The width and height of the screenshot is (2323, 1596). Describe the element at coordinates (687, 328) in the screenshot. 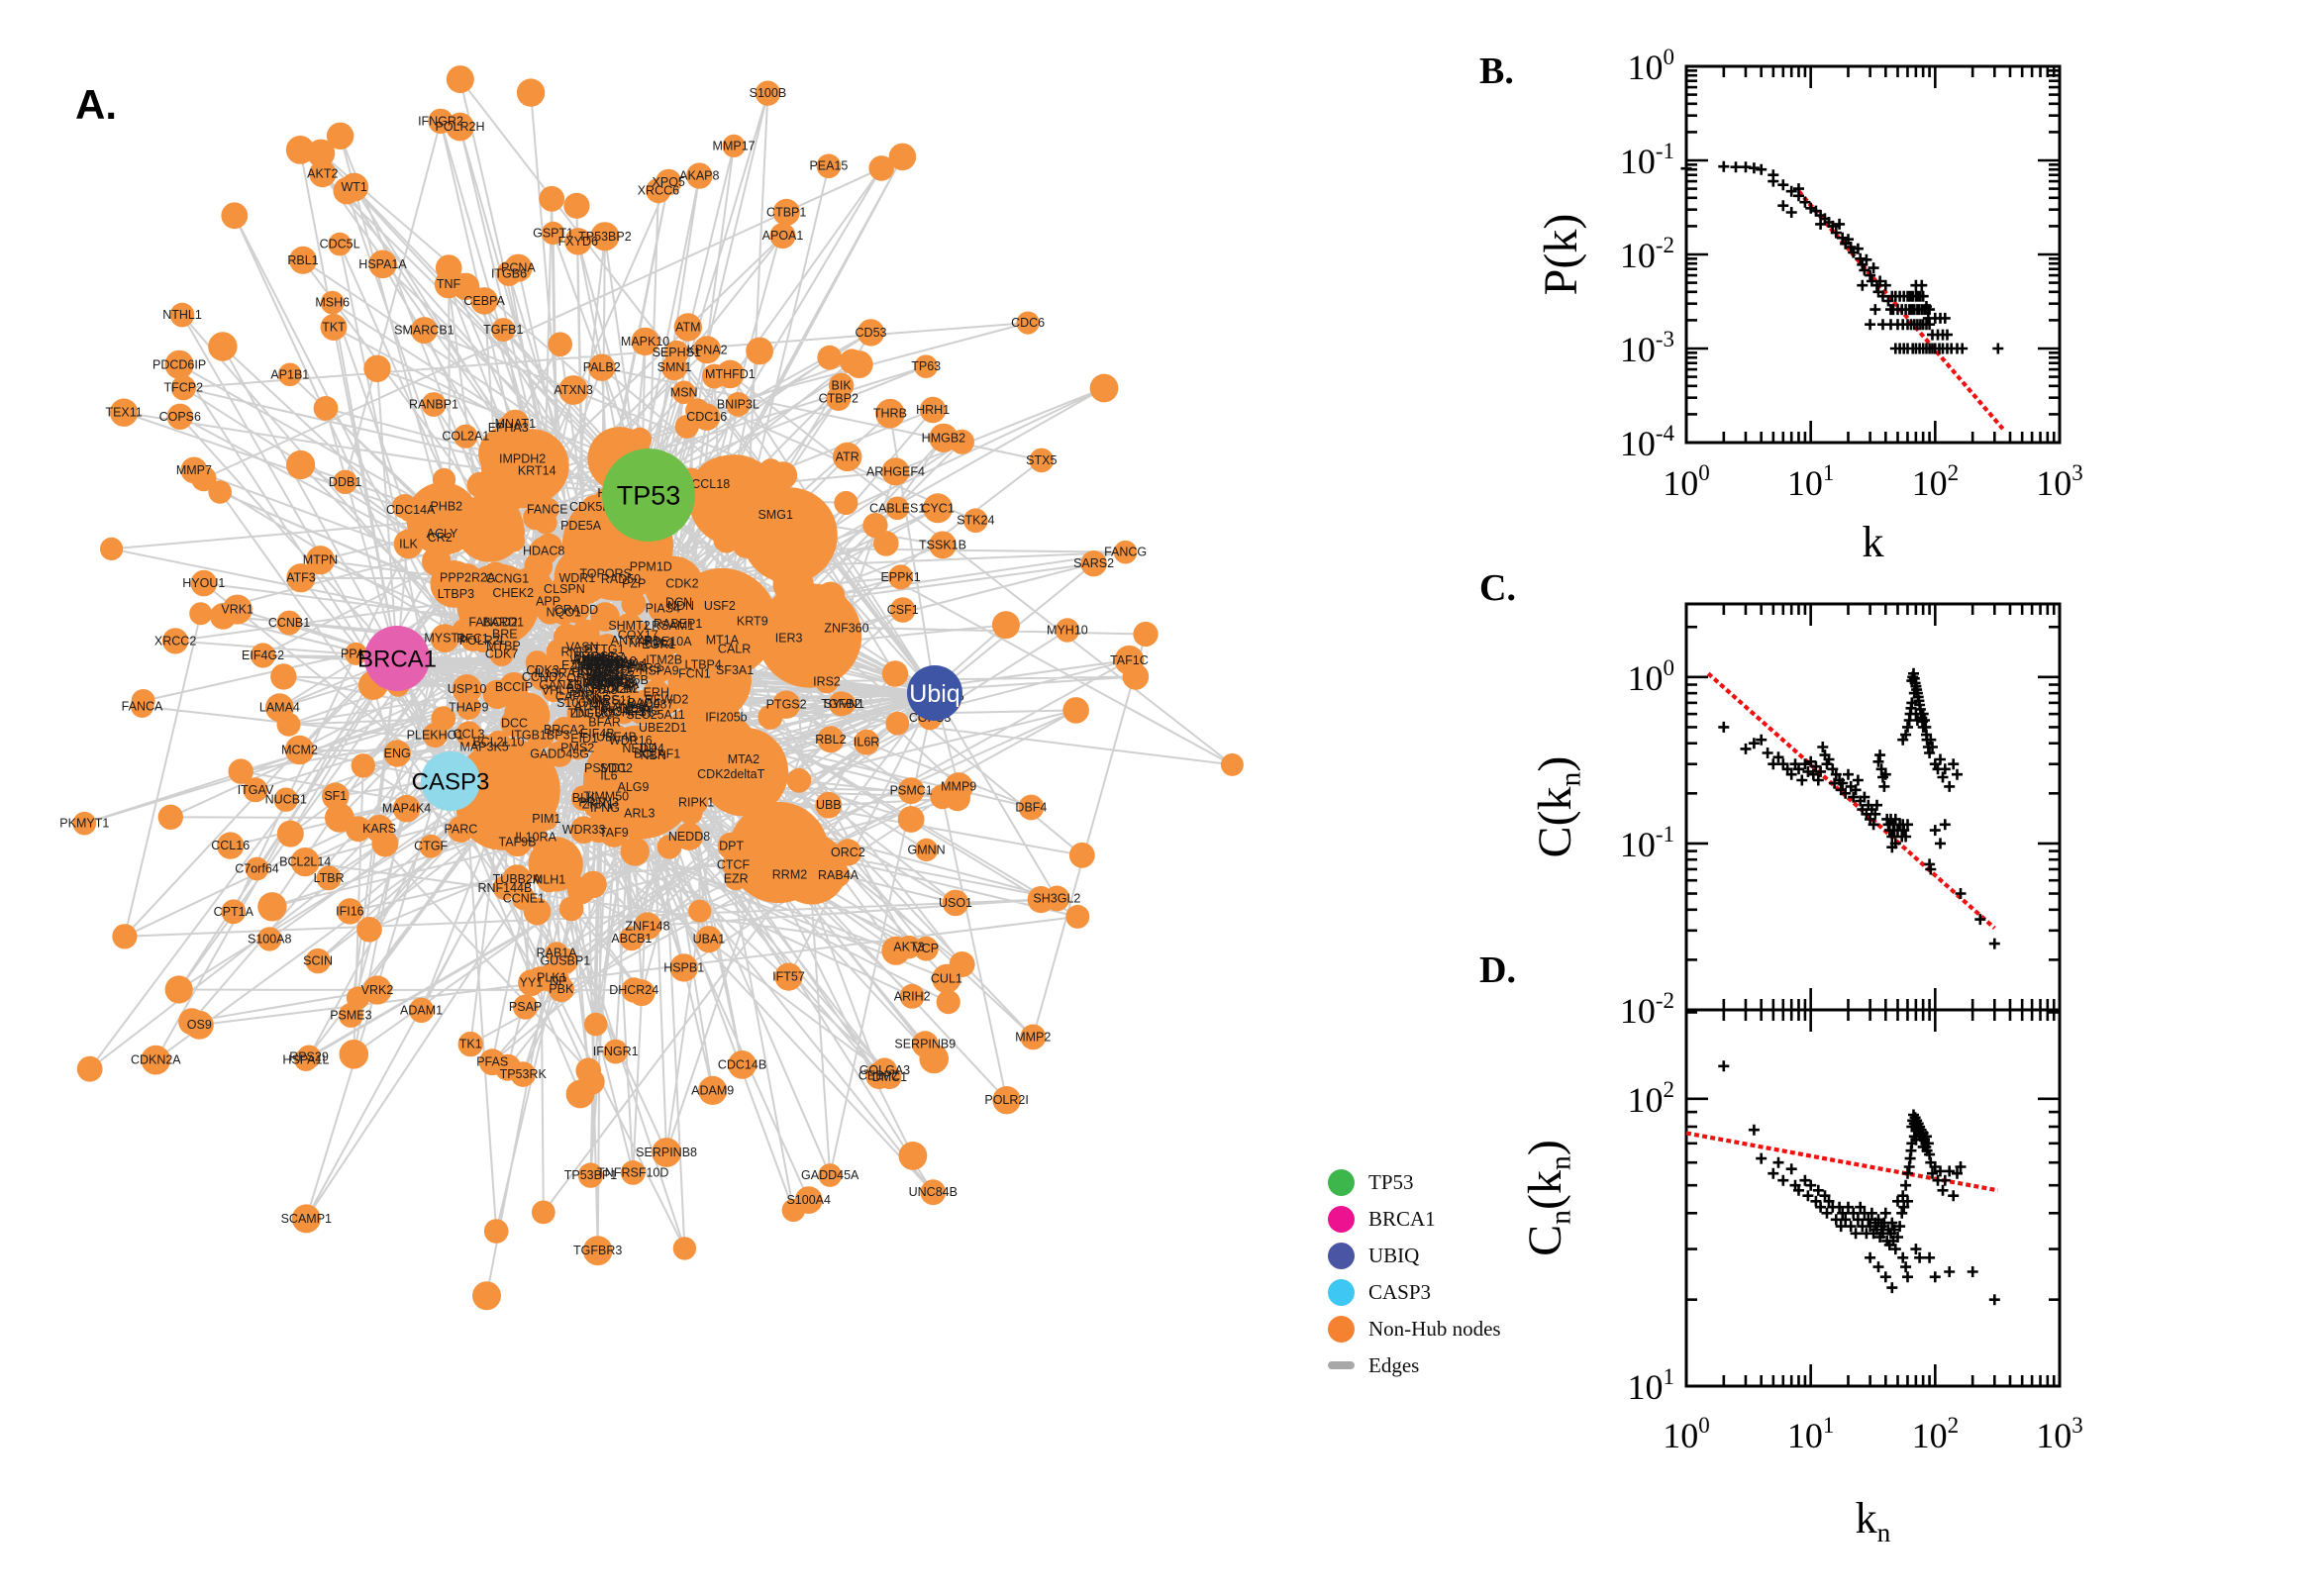

I see `gene-label: ATM` at that location.